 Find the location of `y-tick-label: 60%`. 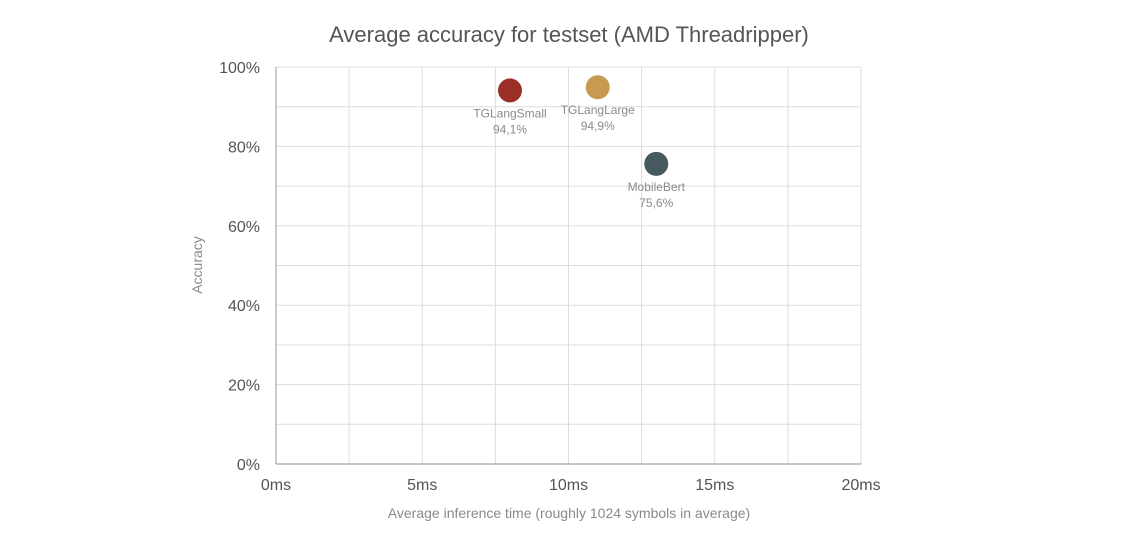

y-tick-label: 60% is located at coordinates (244, 227).